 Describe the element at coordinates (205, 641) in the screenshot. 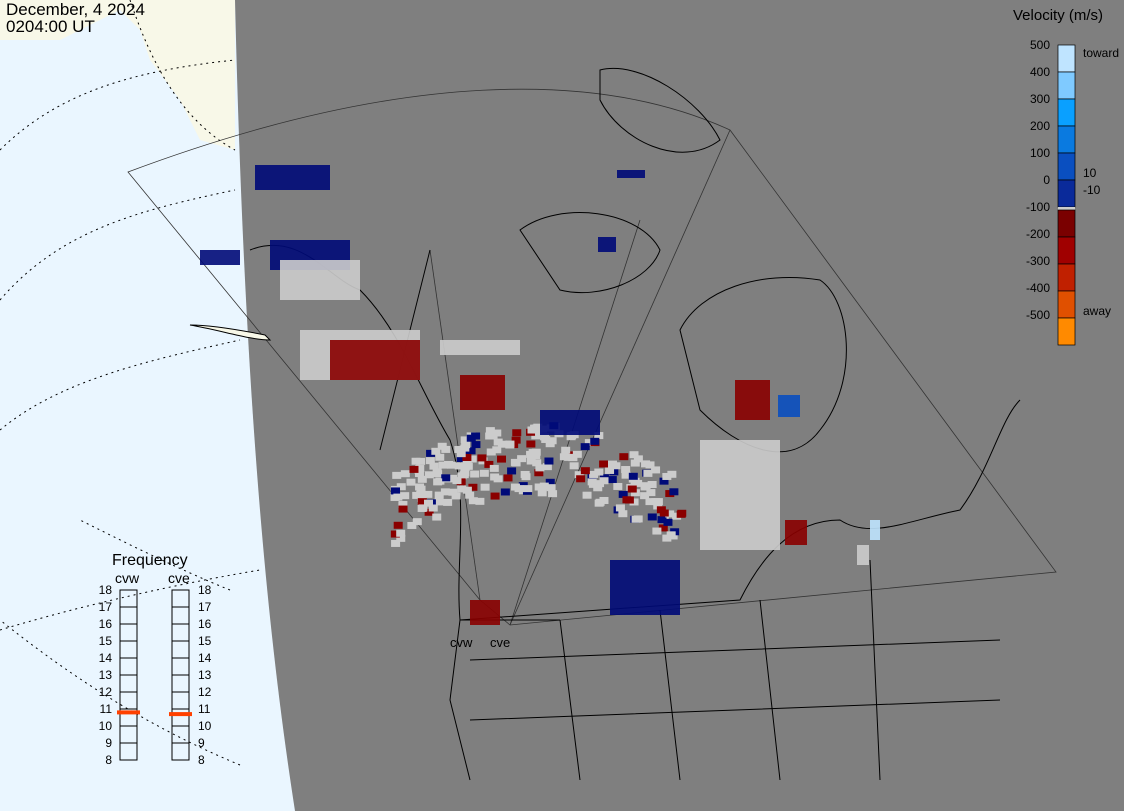

I see `frequency-tick: 15` at that location.